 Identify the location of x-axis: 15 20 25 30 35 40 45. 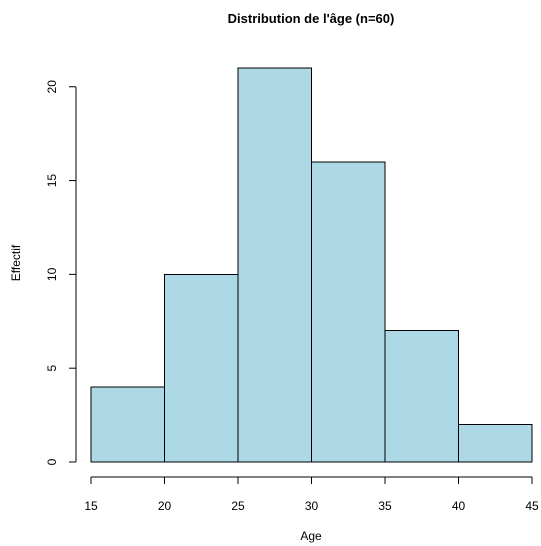
(311, 494).